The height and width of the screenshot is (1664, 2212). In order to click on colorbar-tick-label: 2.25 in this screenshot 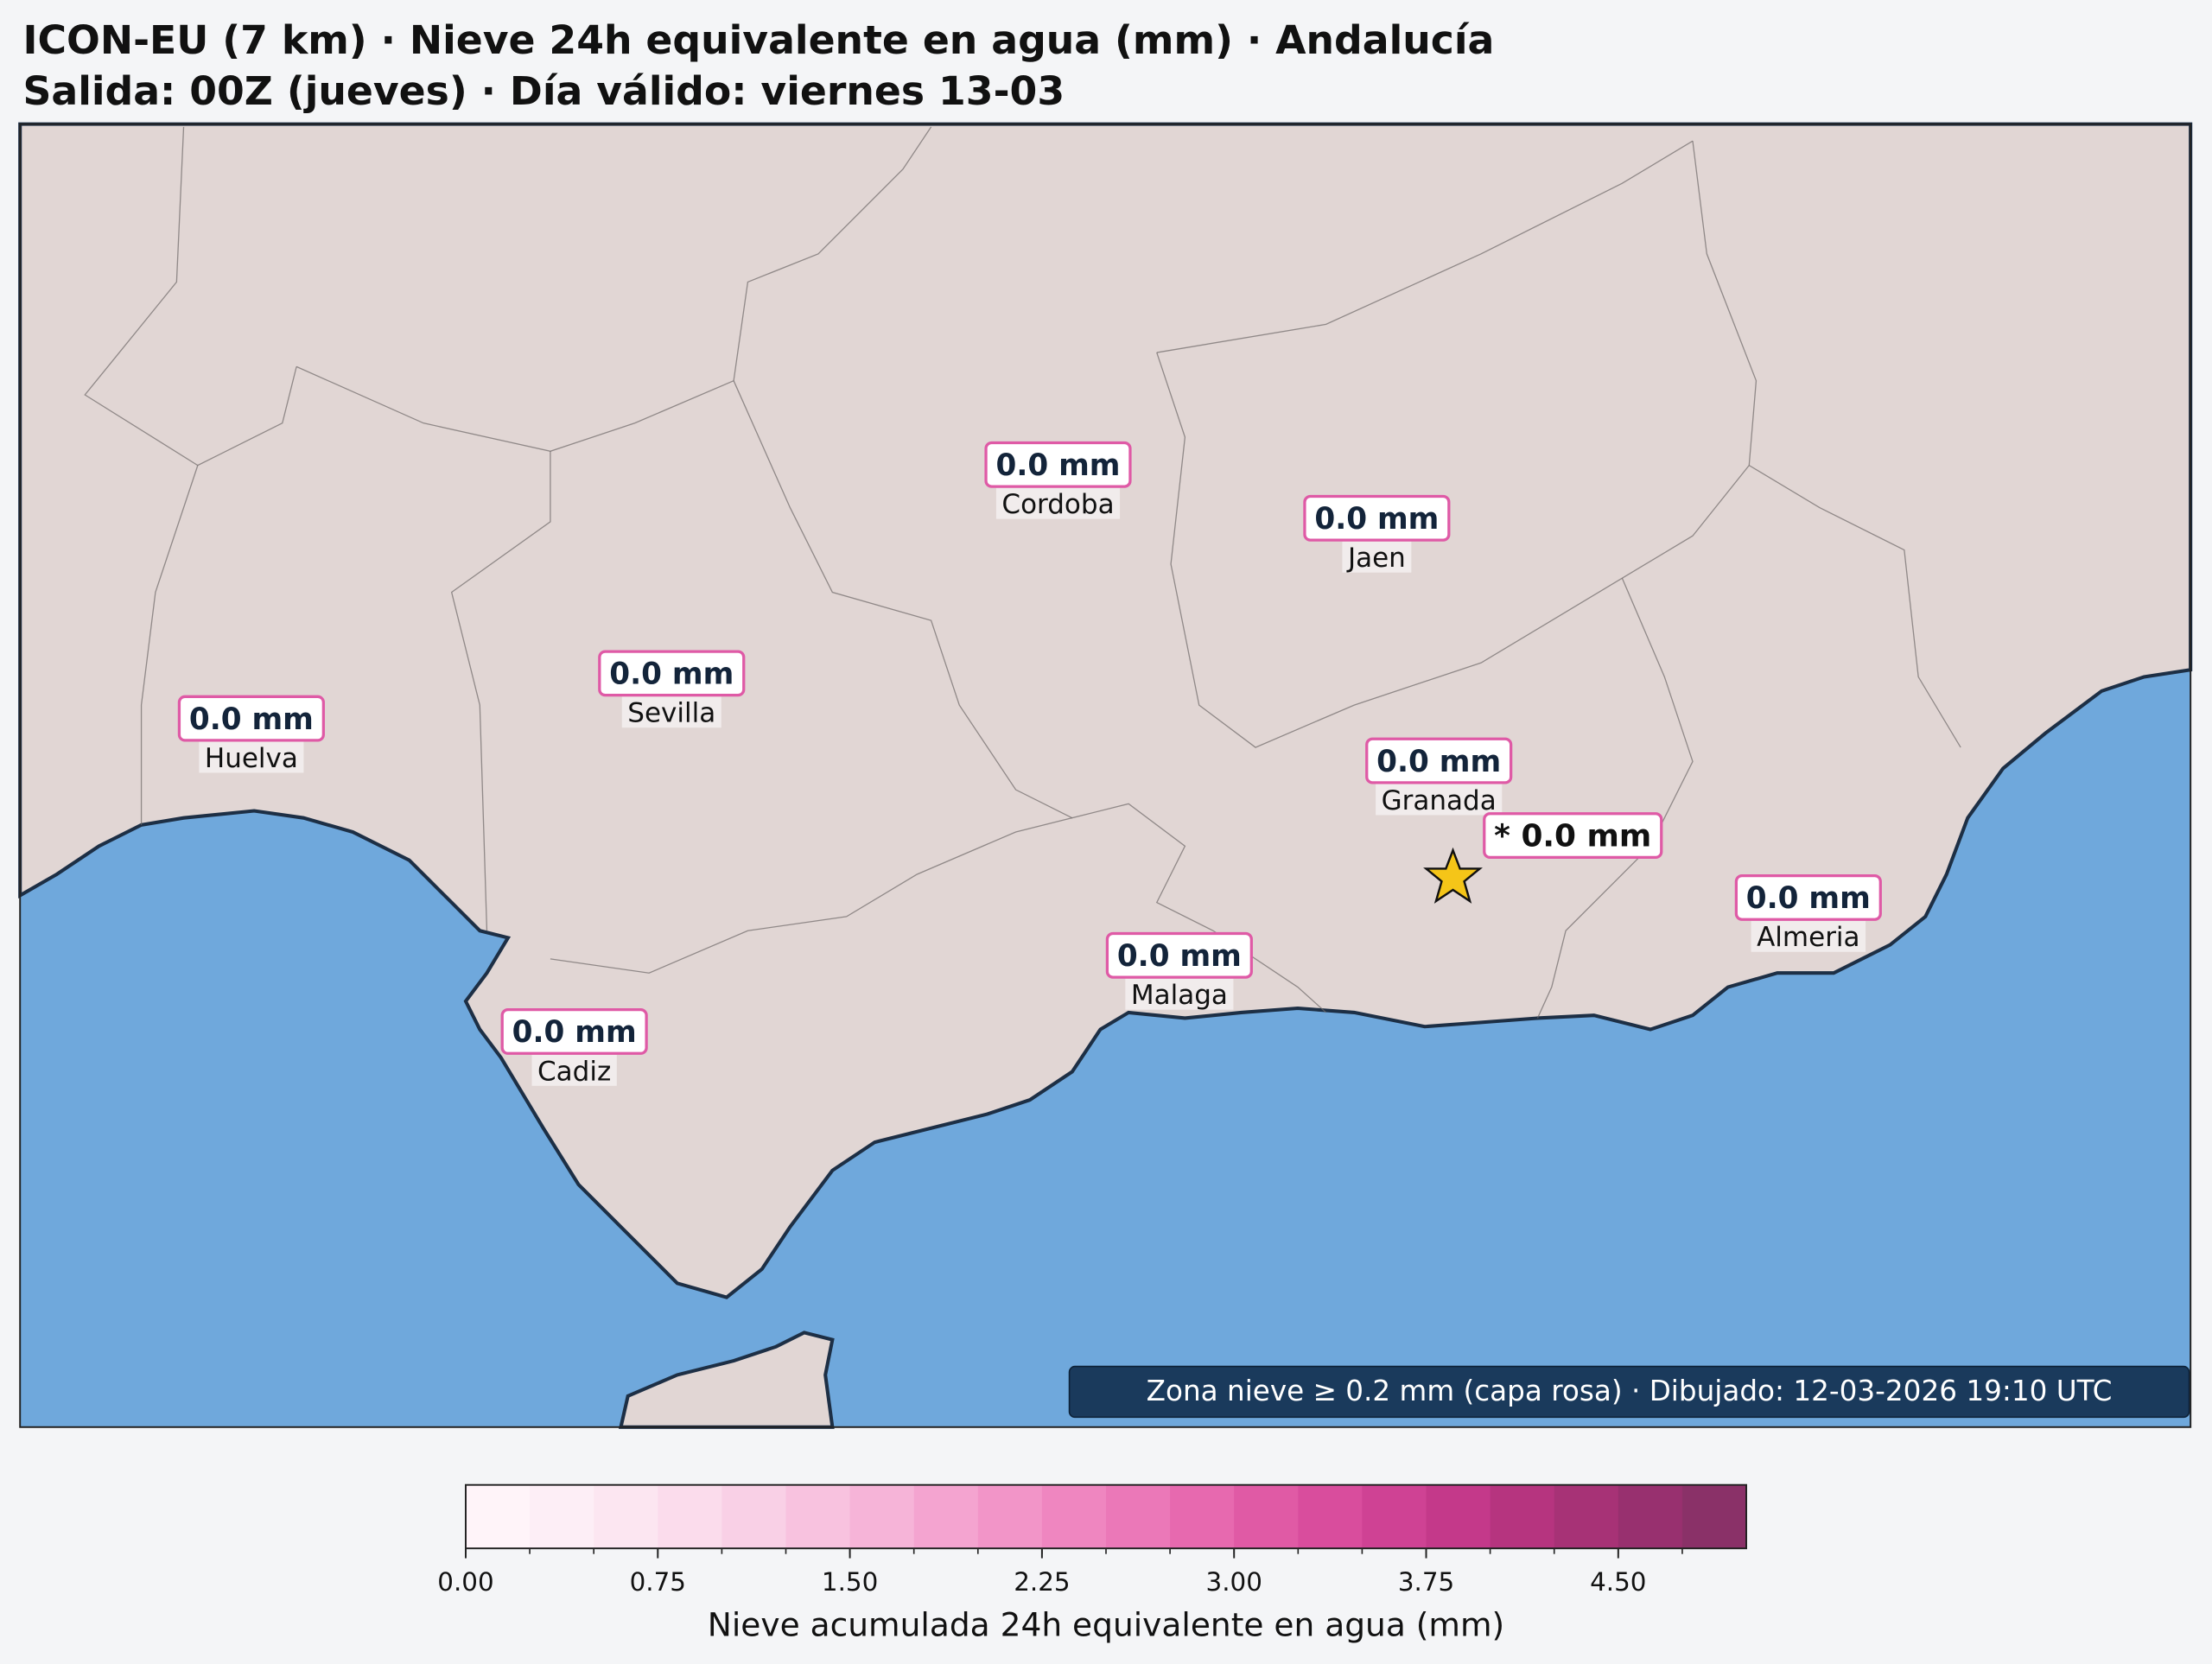, I will do `click(1042, 1582)`.